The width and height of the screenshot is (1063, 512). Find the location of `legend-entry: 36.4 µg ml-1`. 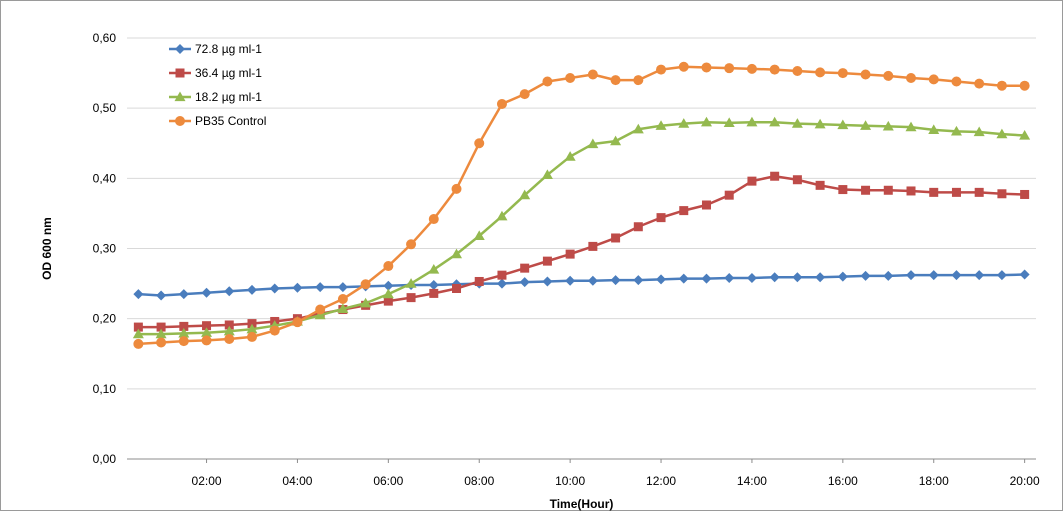

legend-entry: 36.4 µg ml-1 is located at coordinates (215, 73).